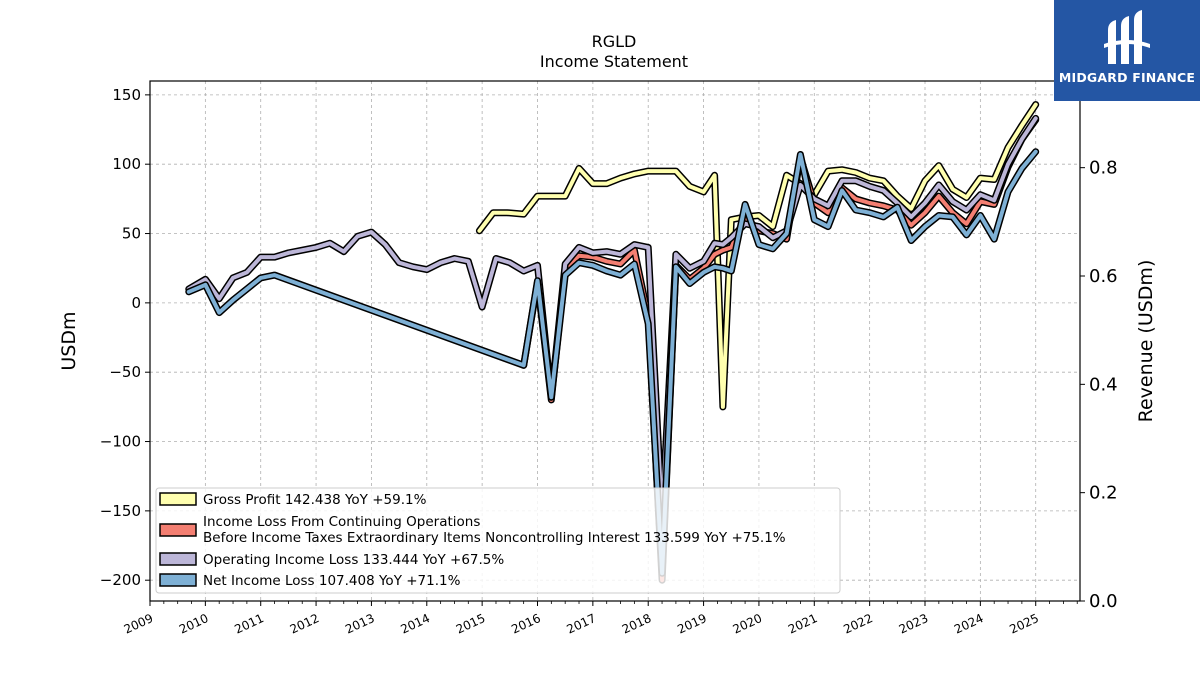 The height and width of the screenshot is (675, 1200). I want to click on y2-axis-ticks: 0.0 0.2 0.4 0.6 0.8, so click(1099, 385).